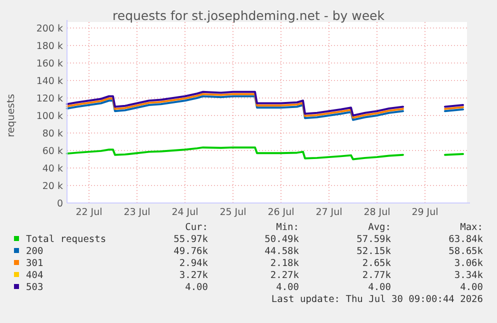 The image size is (497, 323). What do you see at coordinates (374, 239) in the screenshot?
I see `text: 57.59k` at bounding box center [374, 239].